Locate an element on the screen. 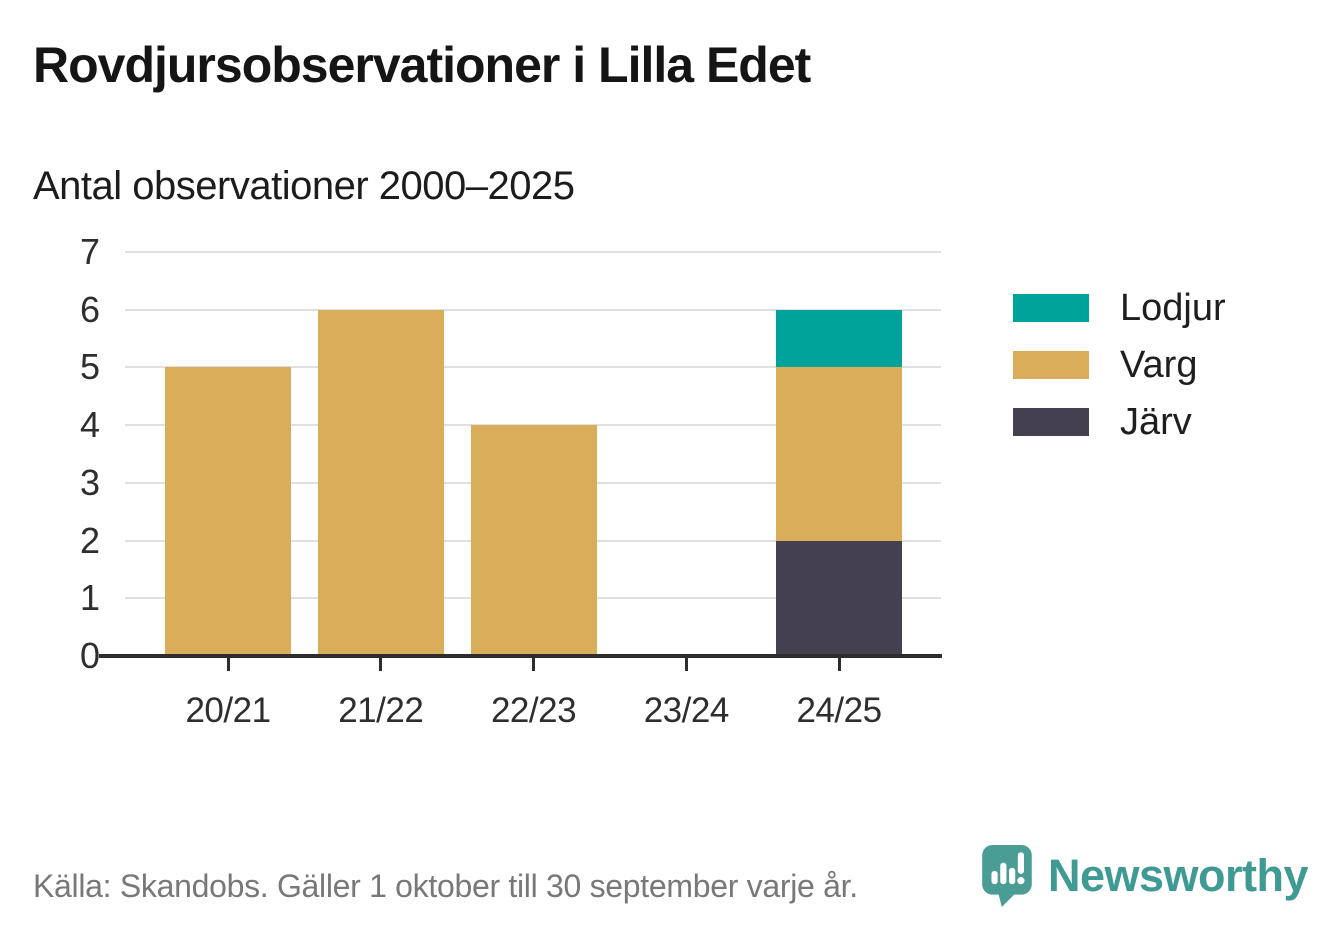 The width and height of the screenshot is (1322, 939). chart-title: Rovdjursobservationer i Lilla Edet is located at coordinates (422, 65).